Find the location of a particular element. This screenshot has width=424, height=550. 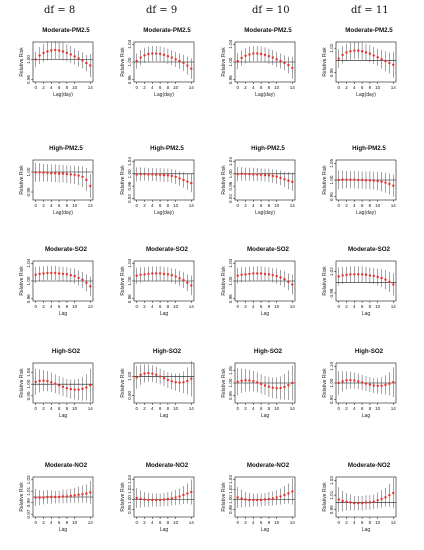

panel-title: Moderate-PM2.5 is located at coordinates (369, 30).